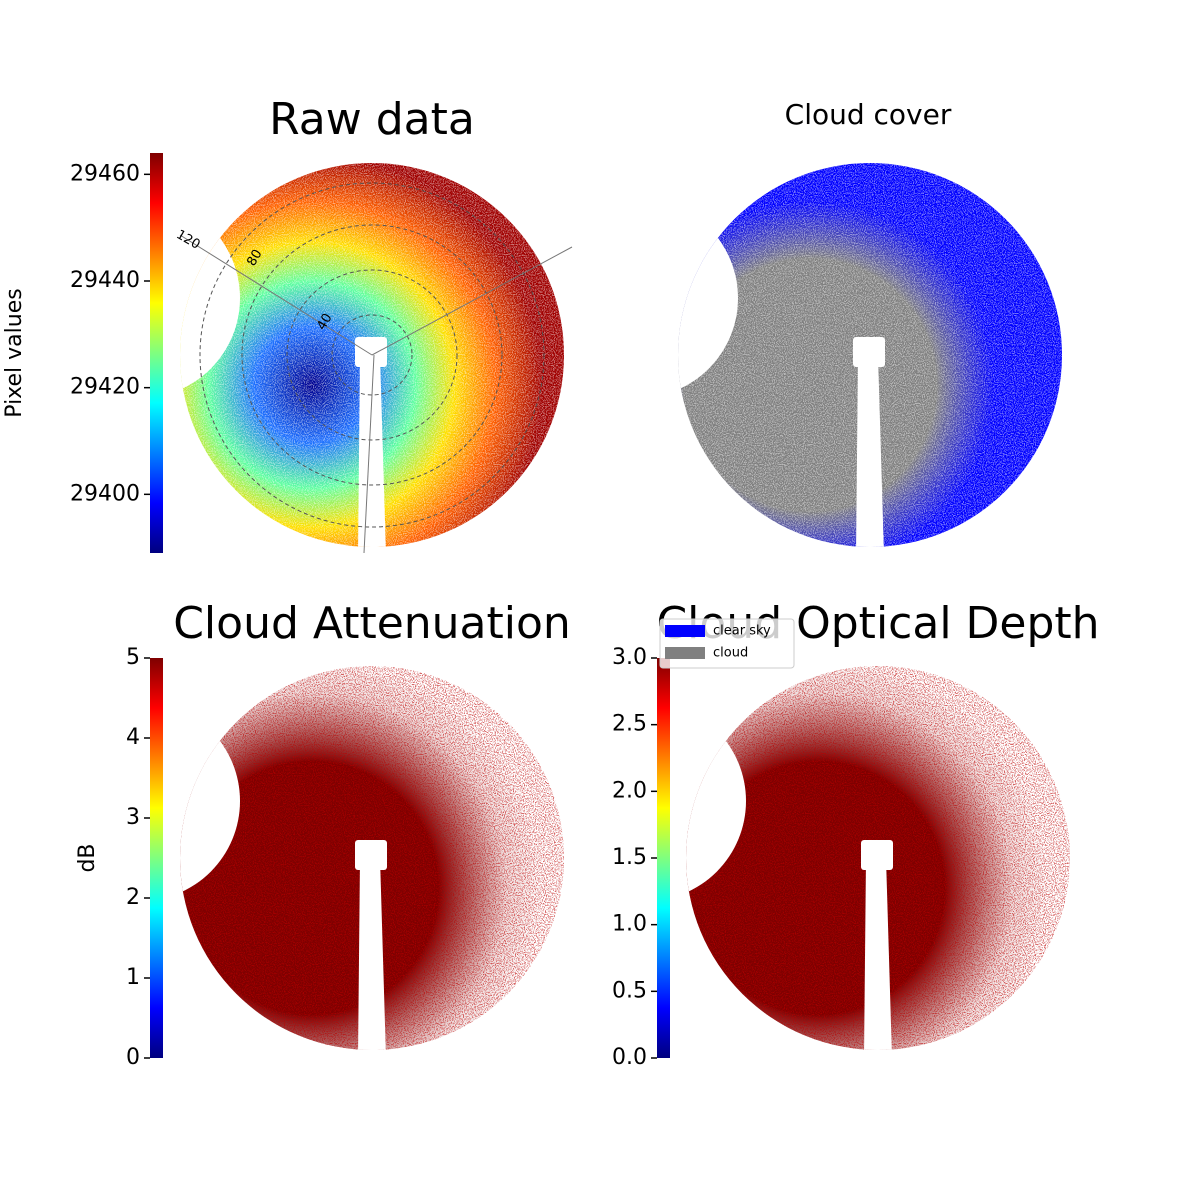 This screenshot has width=1200, height=1200. I want to click on colorbar-tick-label: 29420, so click(105, 387).